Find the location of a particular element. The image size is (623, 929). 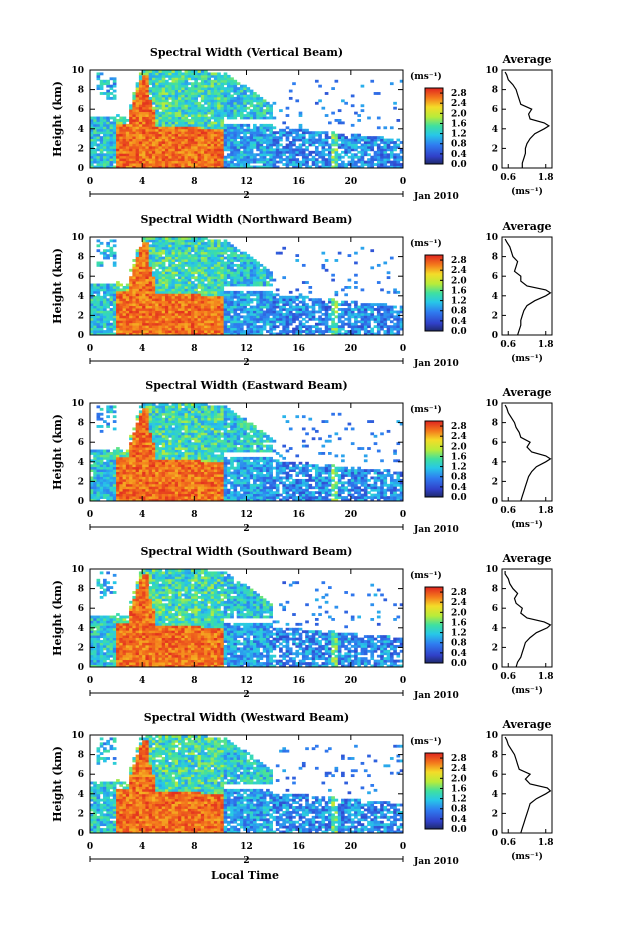

x-tick-label: 12 is located at coordinates (246, 349).